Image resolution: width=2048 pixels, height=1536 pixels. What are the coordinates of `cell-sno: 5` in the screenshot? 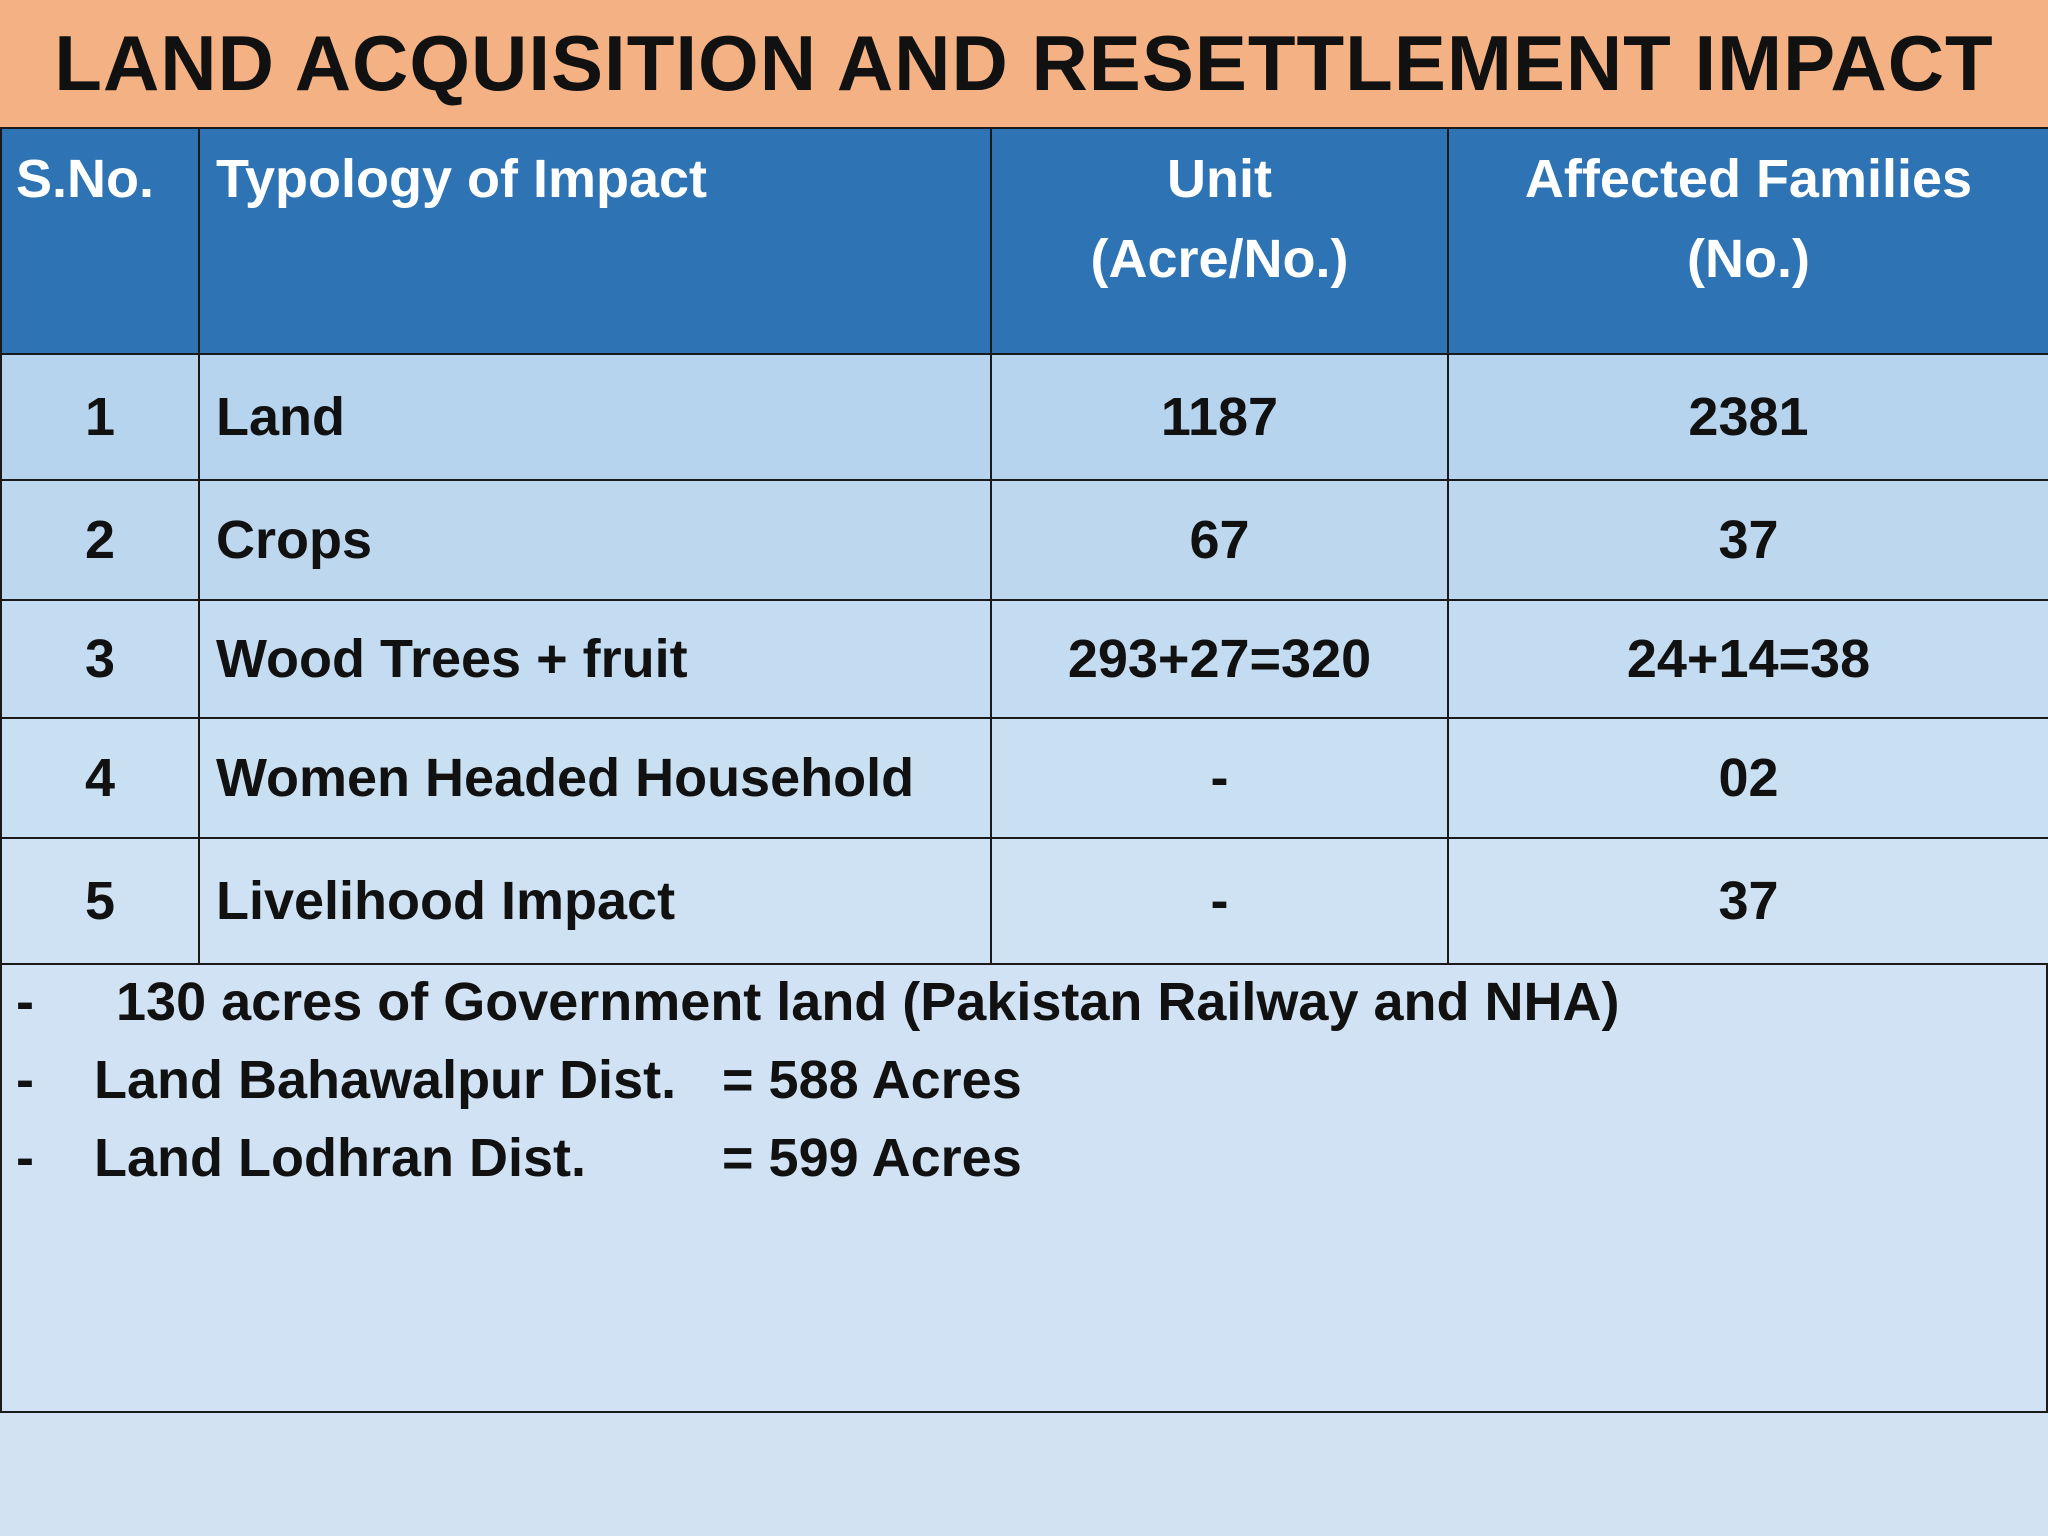 It's located at (100, 901).